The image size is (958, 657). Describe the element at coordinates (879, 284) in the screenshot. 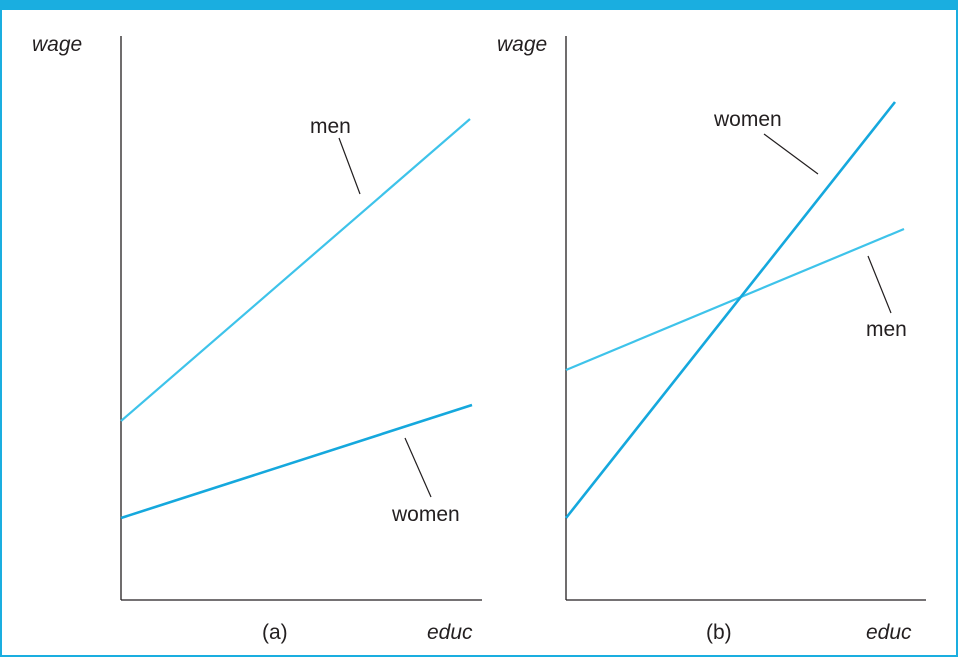

I see `panel-b-men-leader` at that location.